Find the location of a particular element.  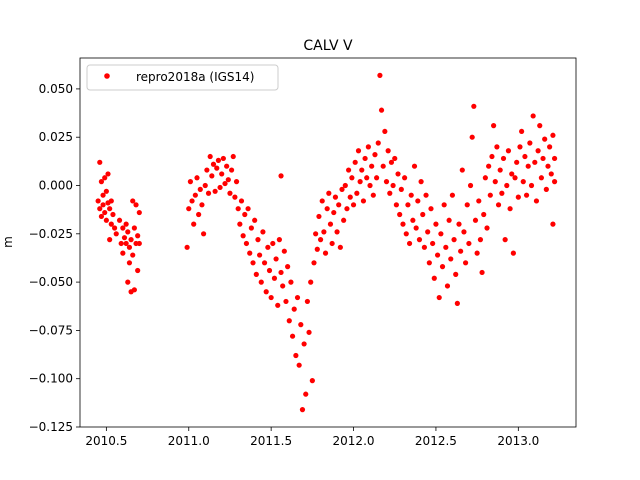

x-tick-label: 2010.5 is located at coordinates (106, 441).